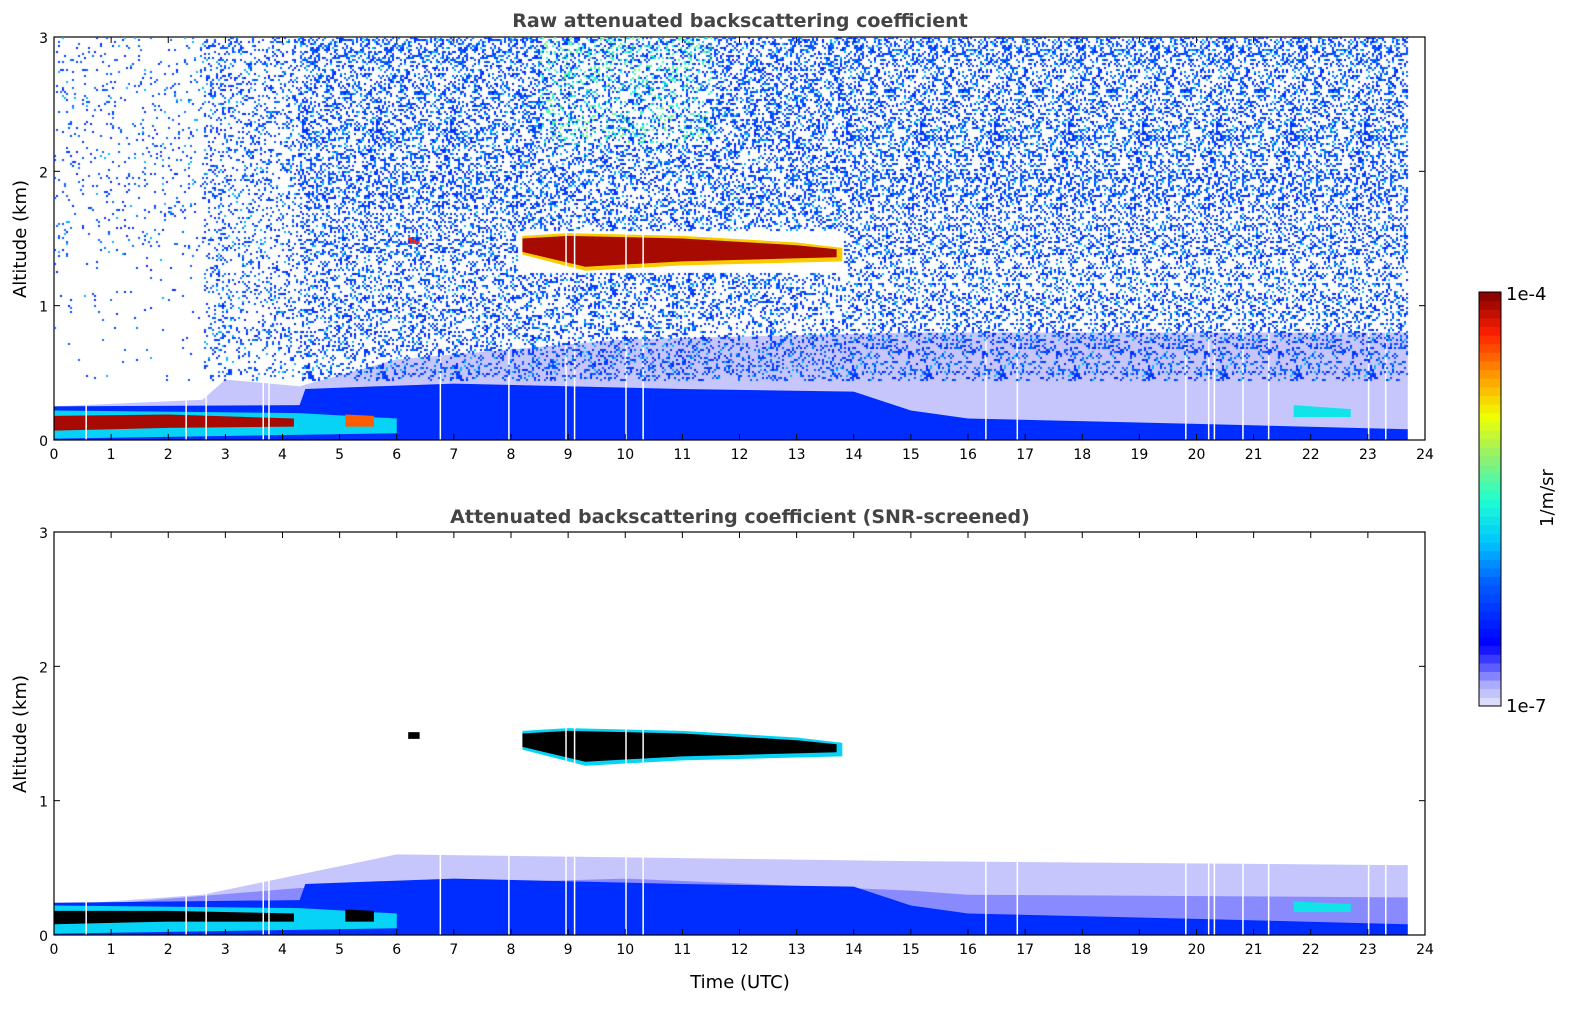  I want to click on aerosol-patches, so click(359, 420).